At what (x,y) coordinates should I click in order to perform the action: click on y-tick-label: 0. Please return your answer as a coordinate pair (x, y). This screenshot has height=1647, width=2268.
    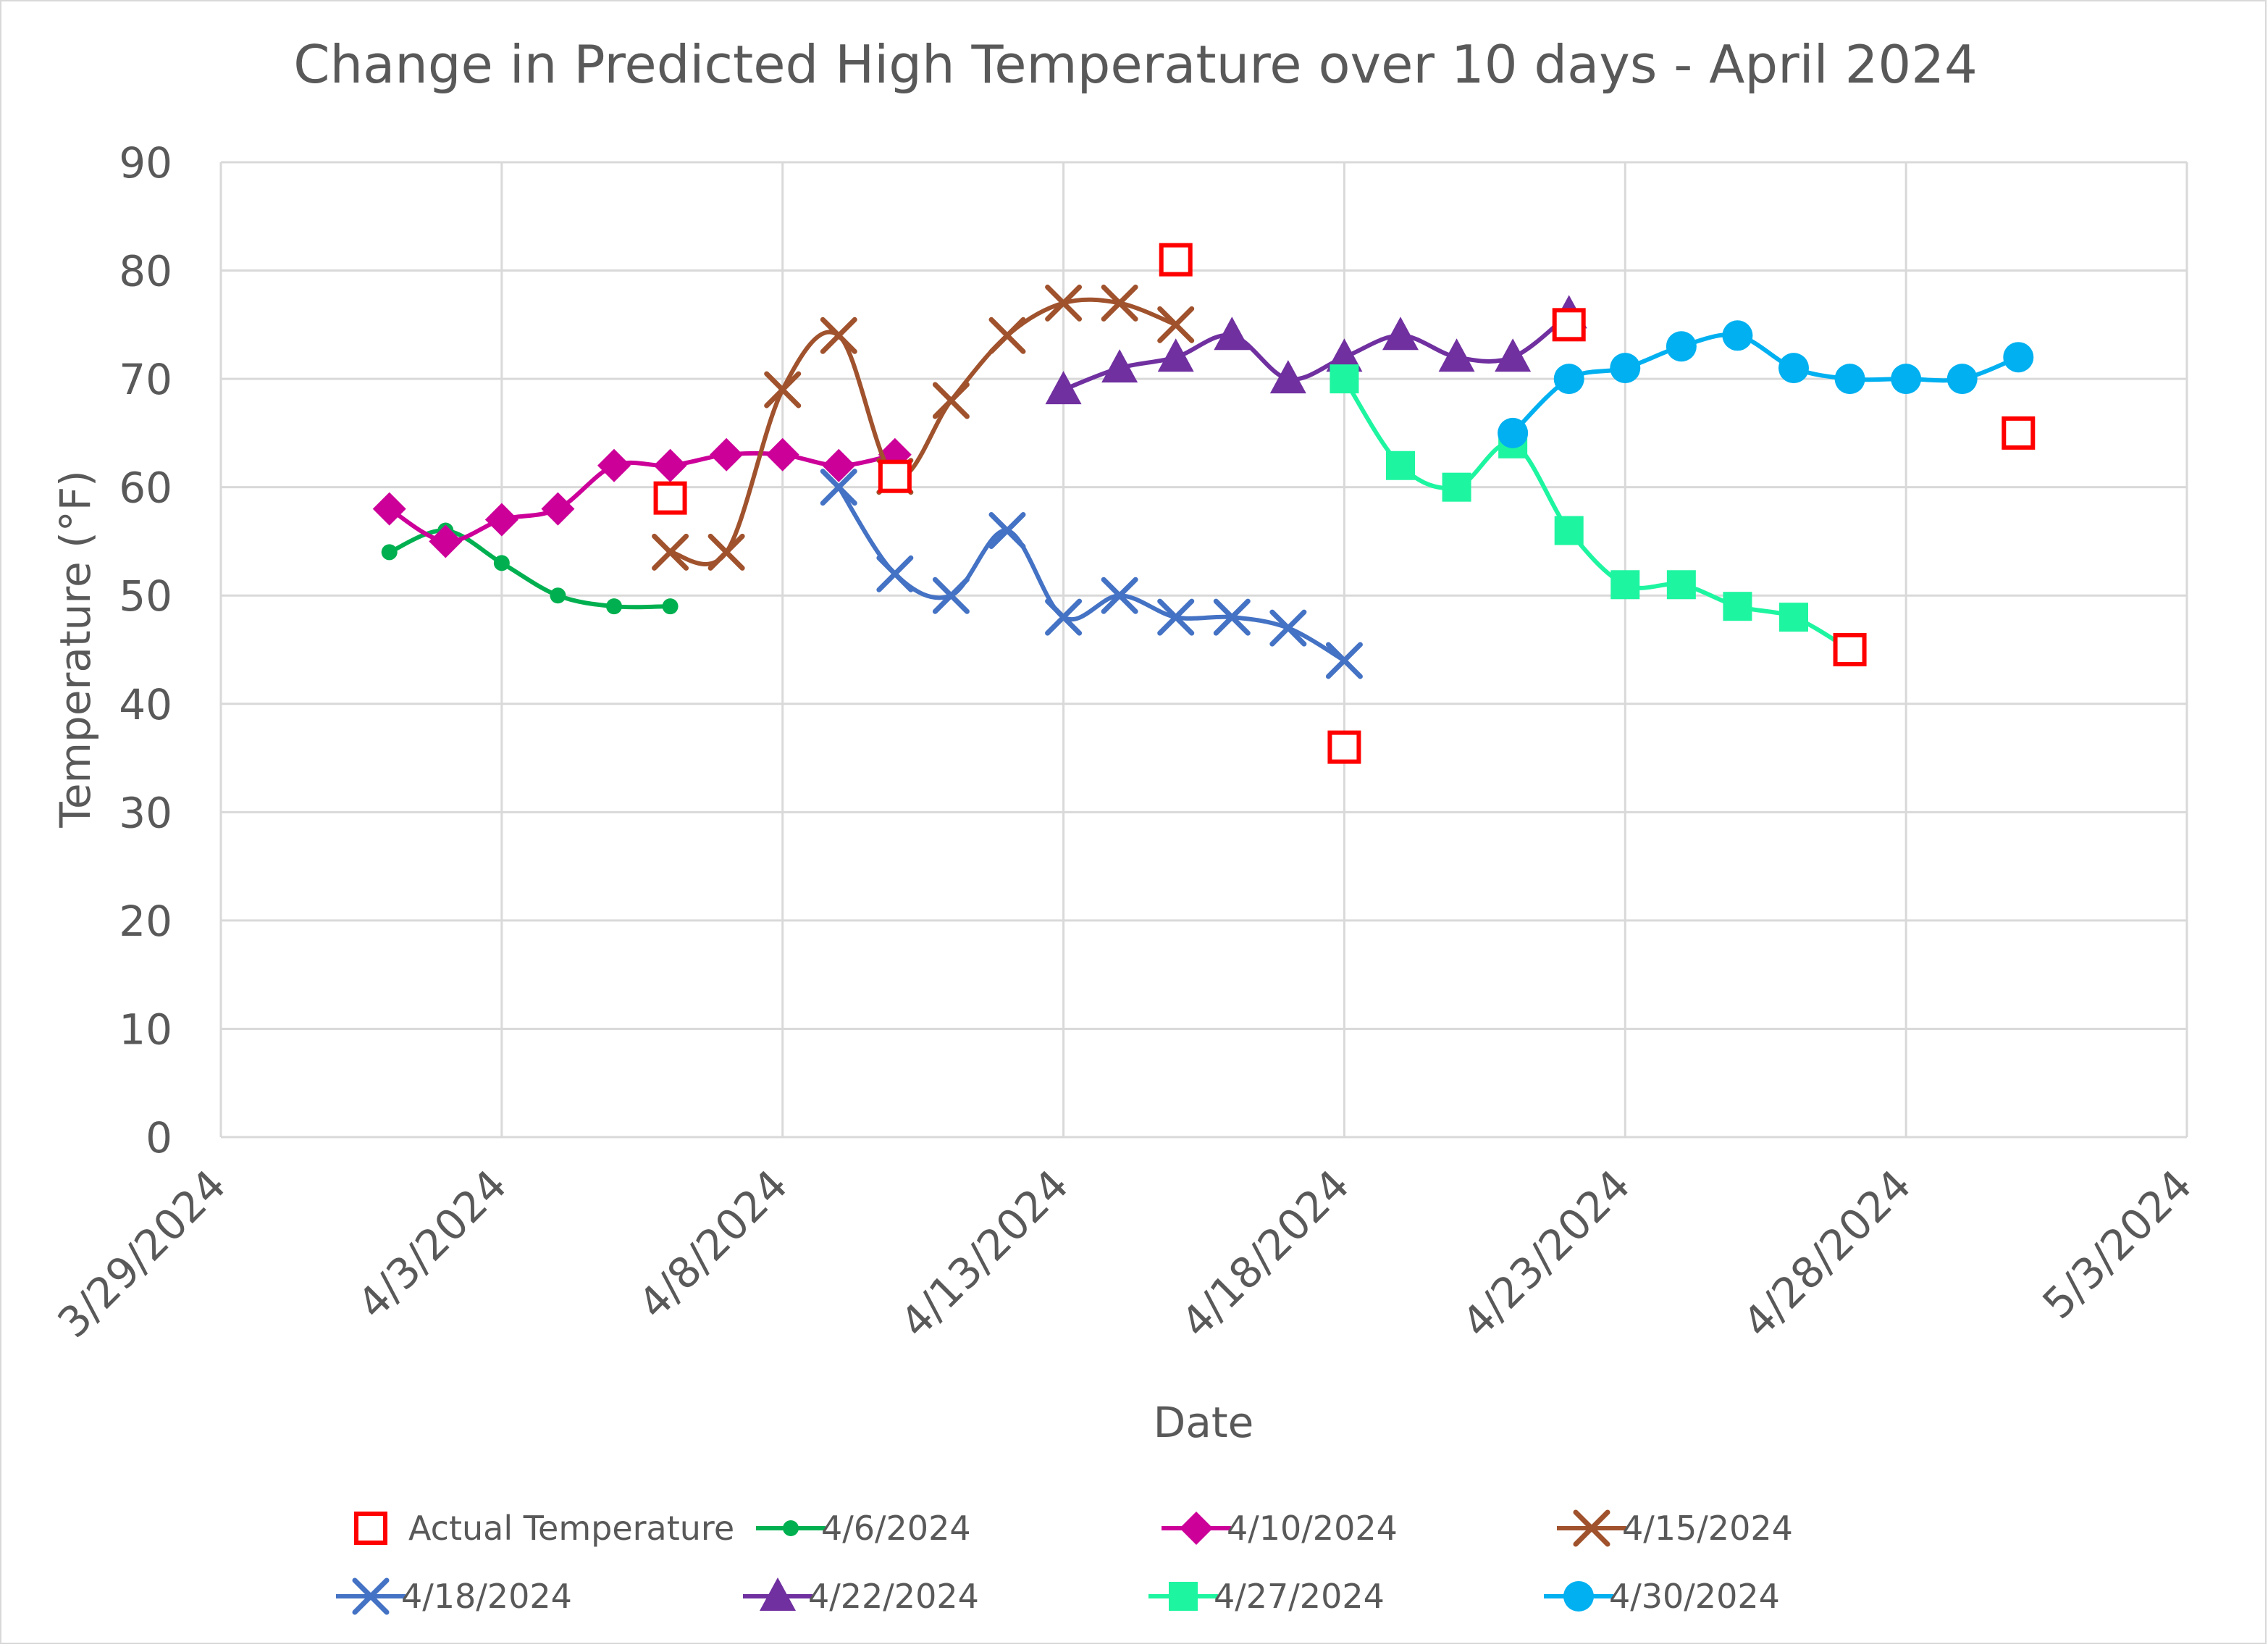
    Looking at the image, I should click on (159, 1138).